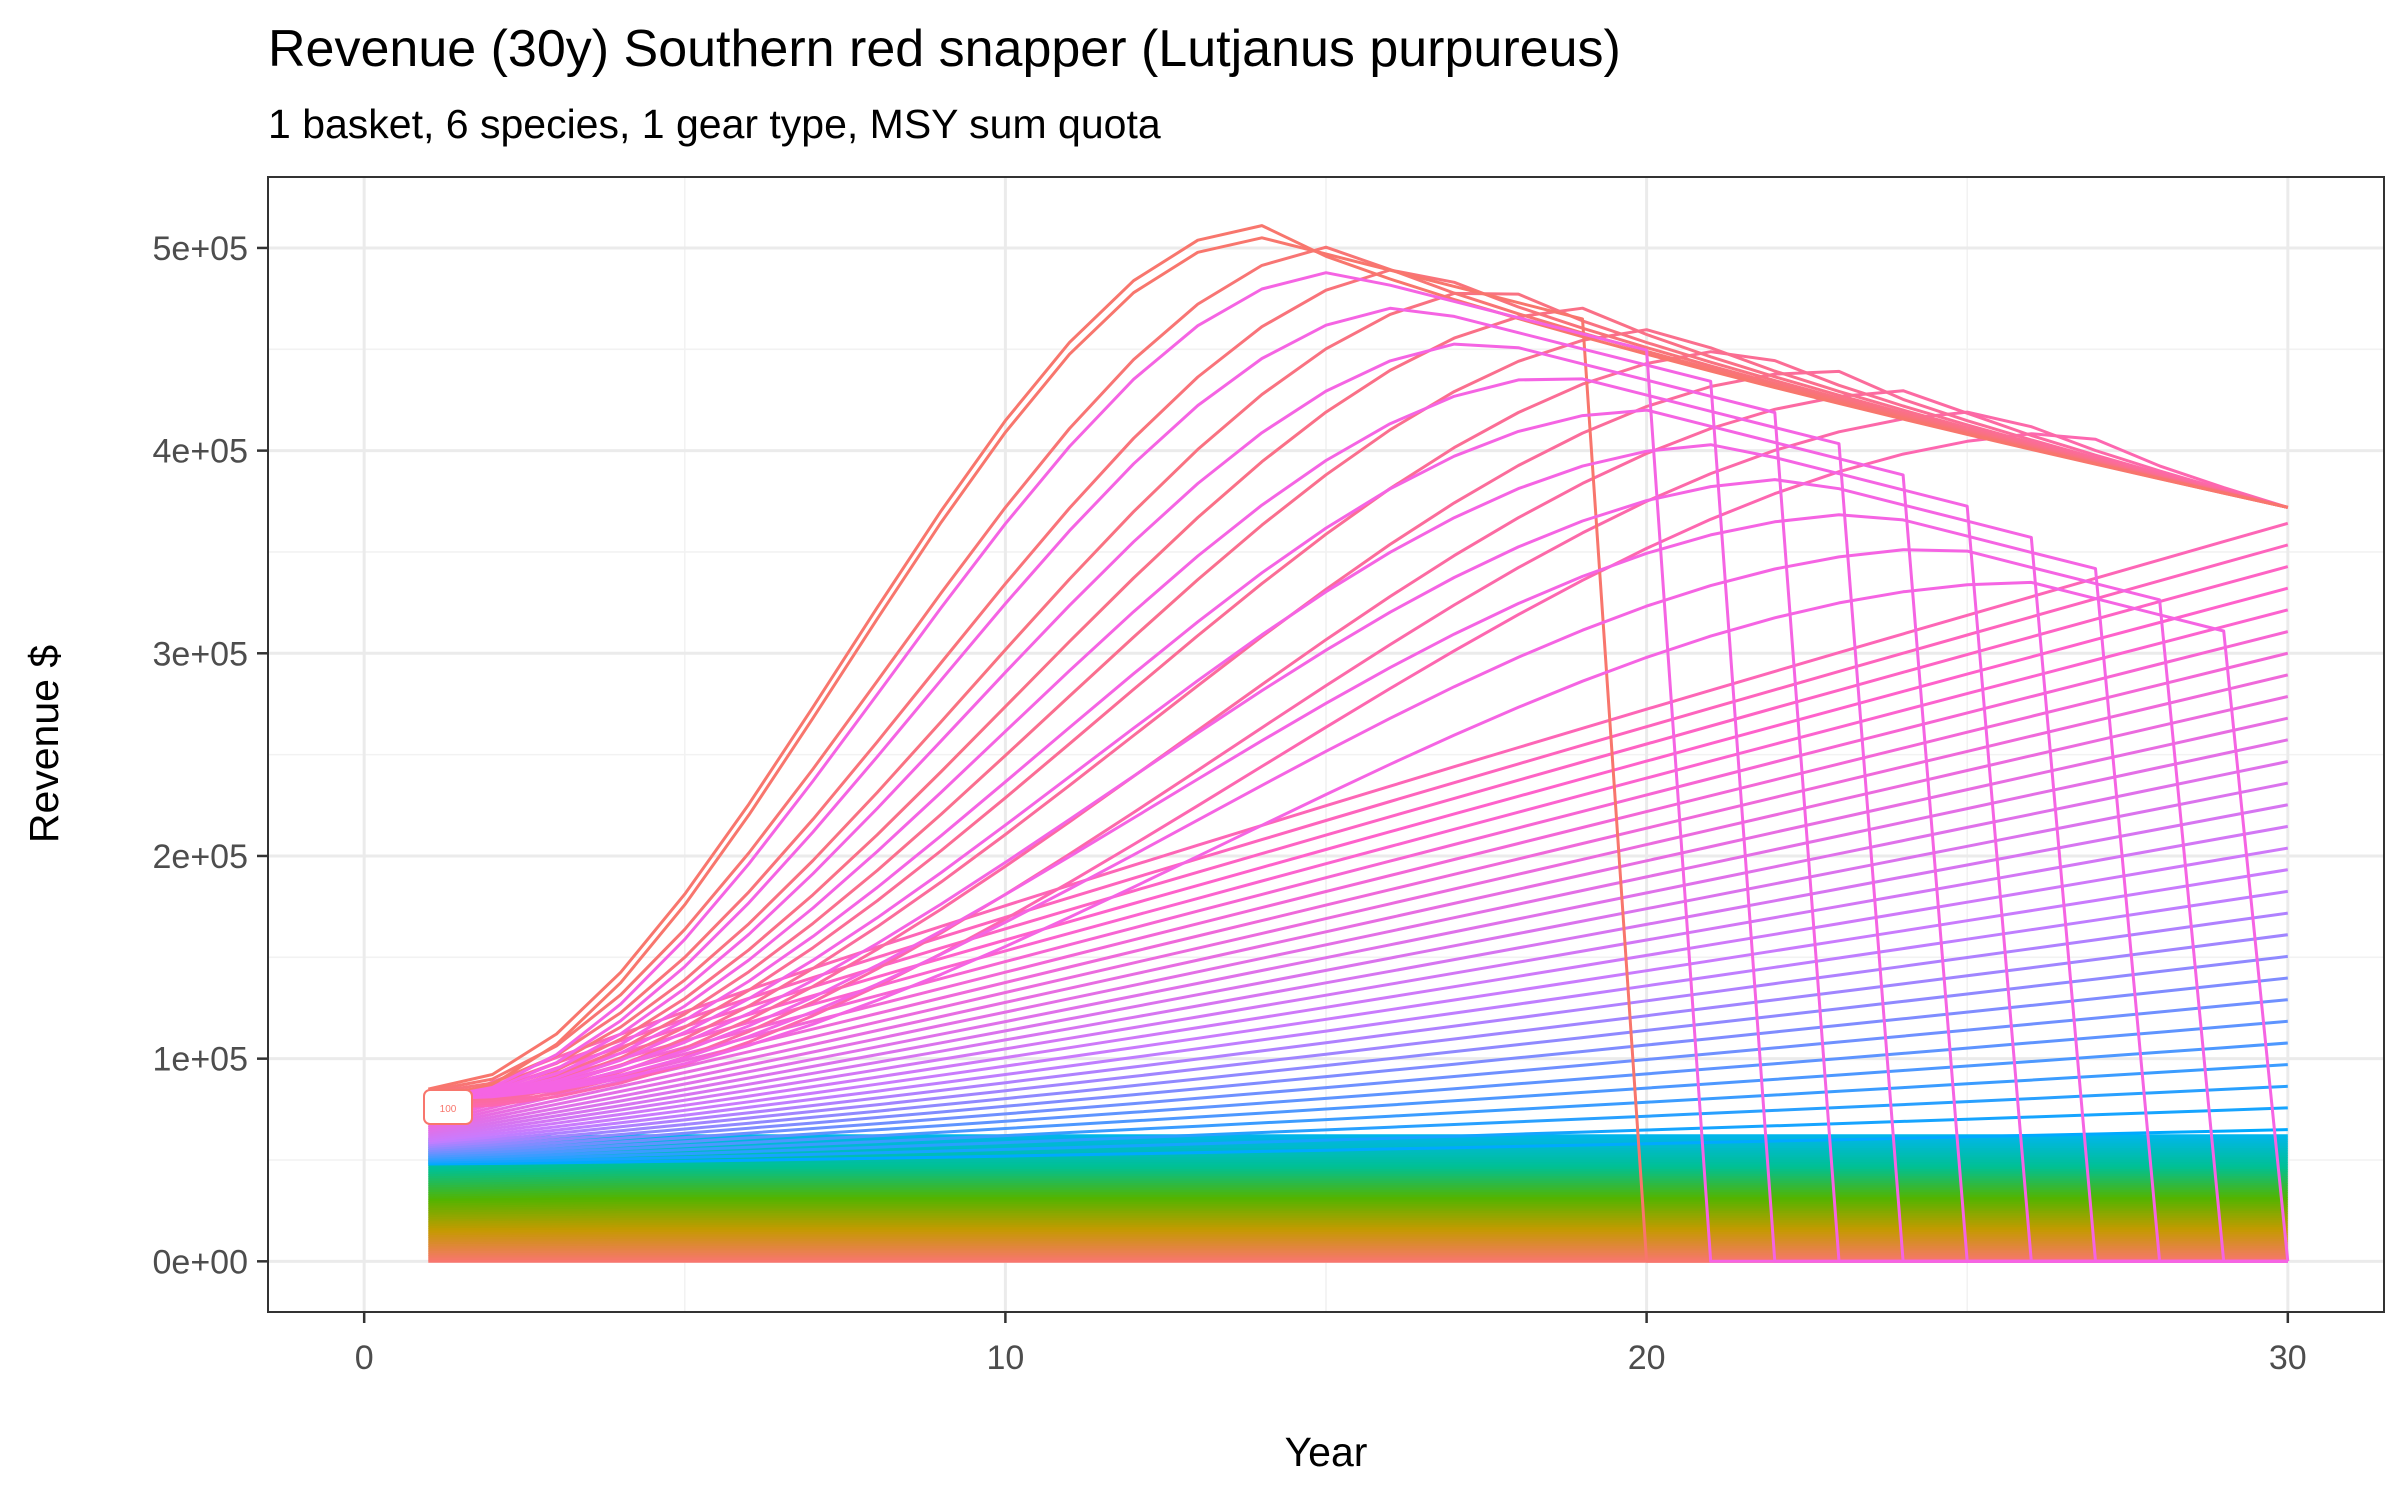 The height and width of the screenshot is (1500, 2400). Describe the element at coordinates (448, 1109) in the screenshot. I see `series-label-text: 100` at that location.